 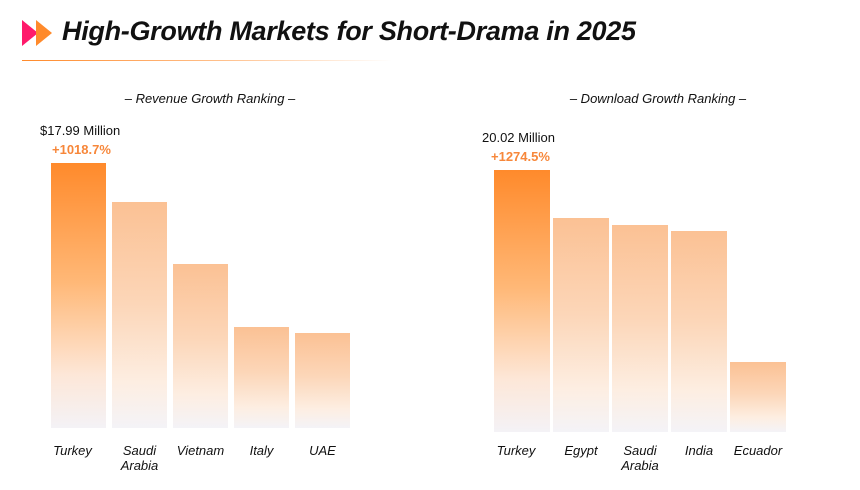 I want to click on bar-uae, so click(x=322, y=380).